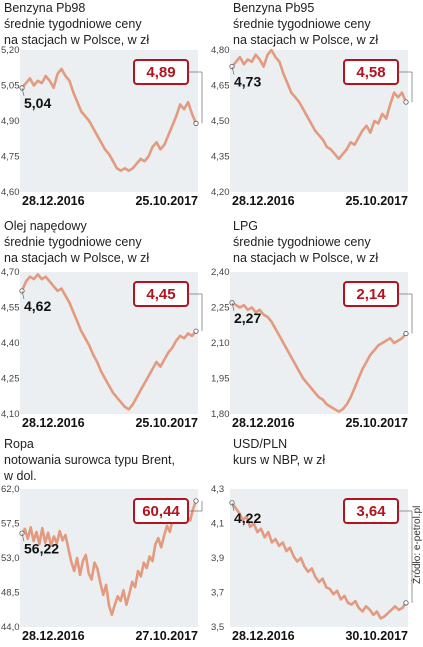 This screenshot has width=423, height=647. Describe the element at coordinates (10, 272) in the screenshot. I see `y-tick-label: 4,70` at that location.